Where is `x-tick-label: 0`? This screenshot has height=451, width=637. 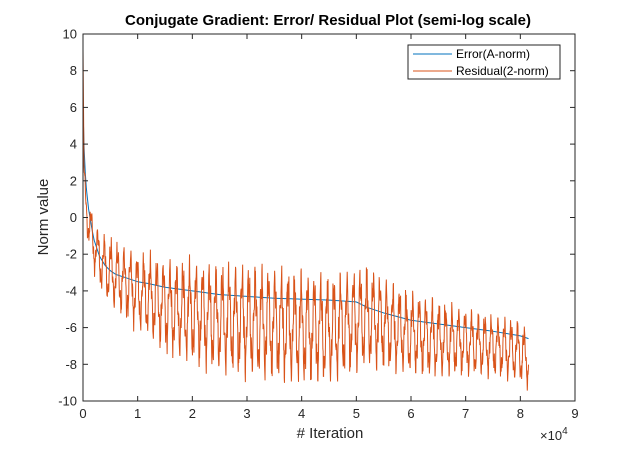 x-tick-label: 0 is located at coordinates (82, 413).